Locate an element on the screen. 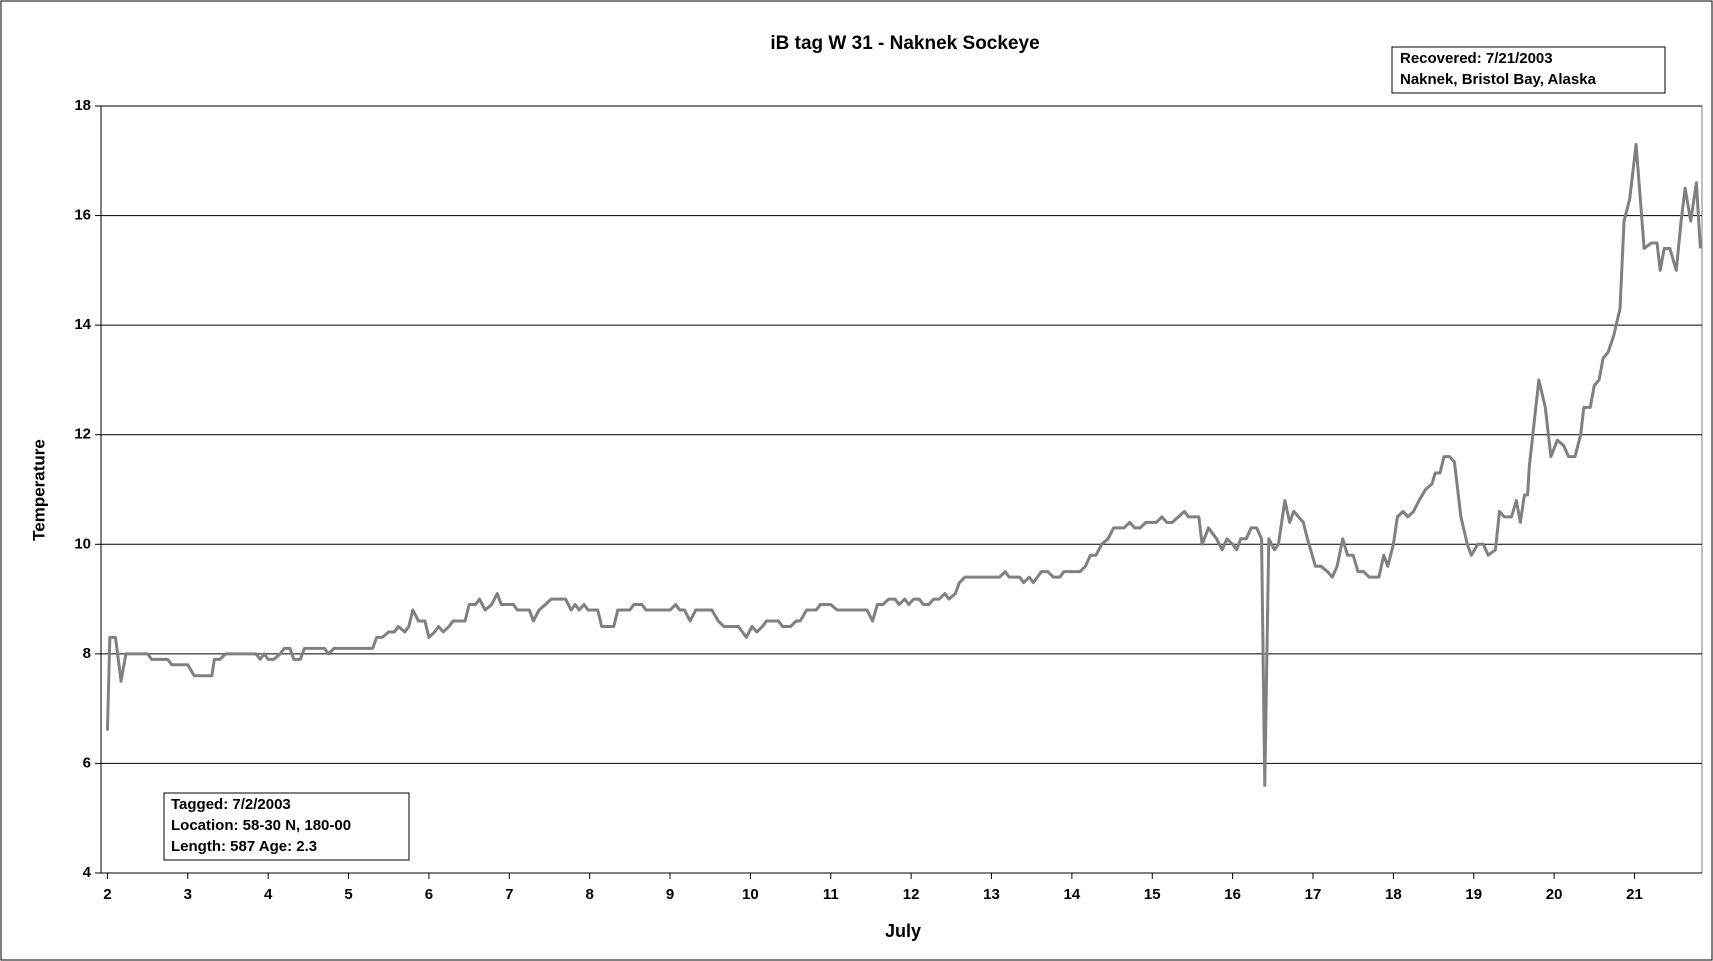 The image size is (1713, 961). x-tick-label: 20 is located at coordinates (1554, 894).